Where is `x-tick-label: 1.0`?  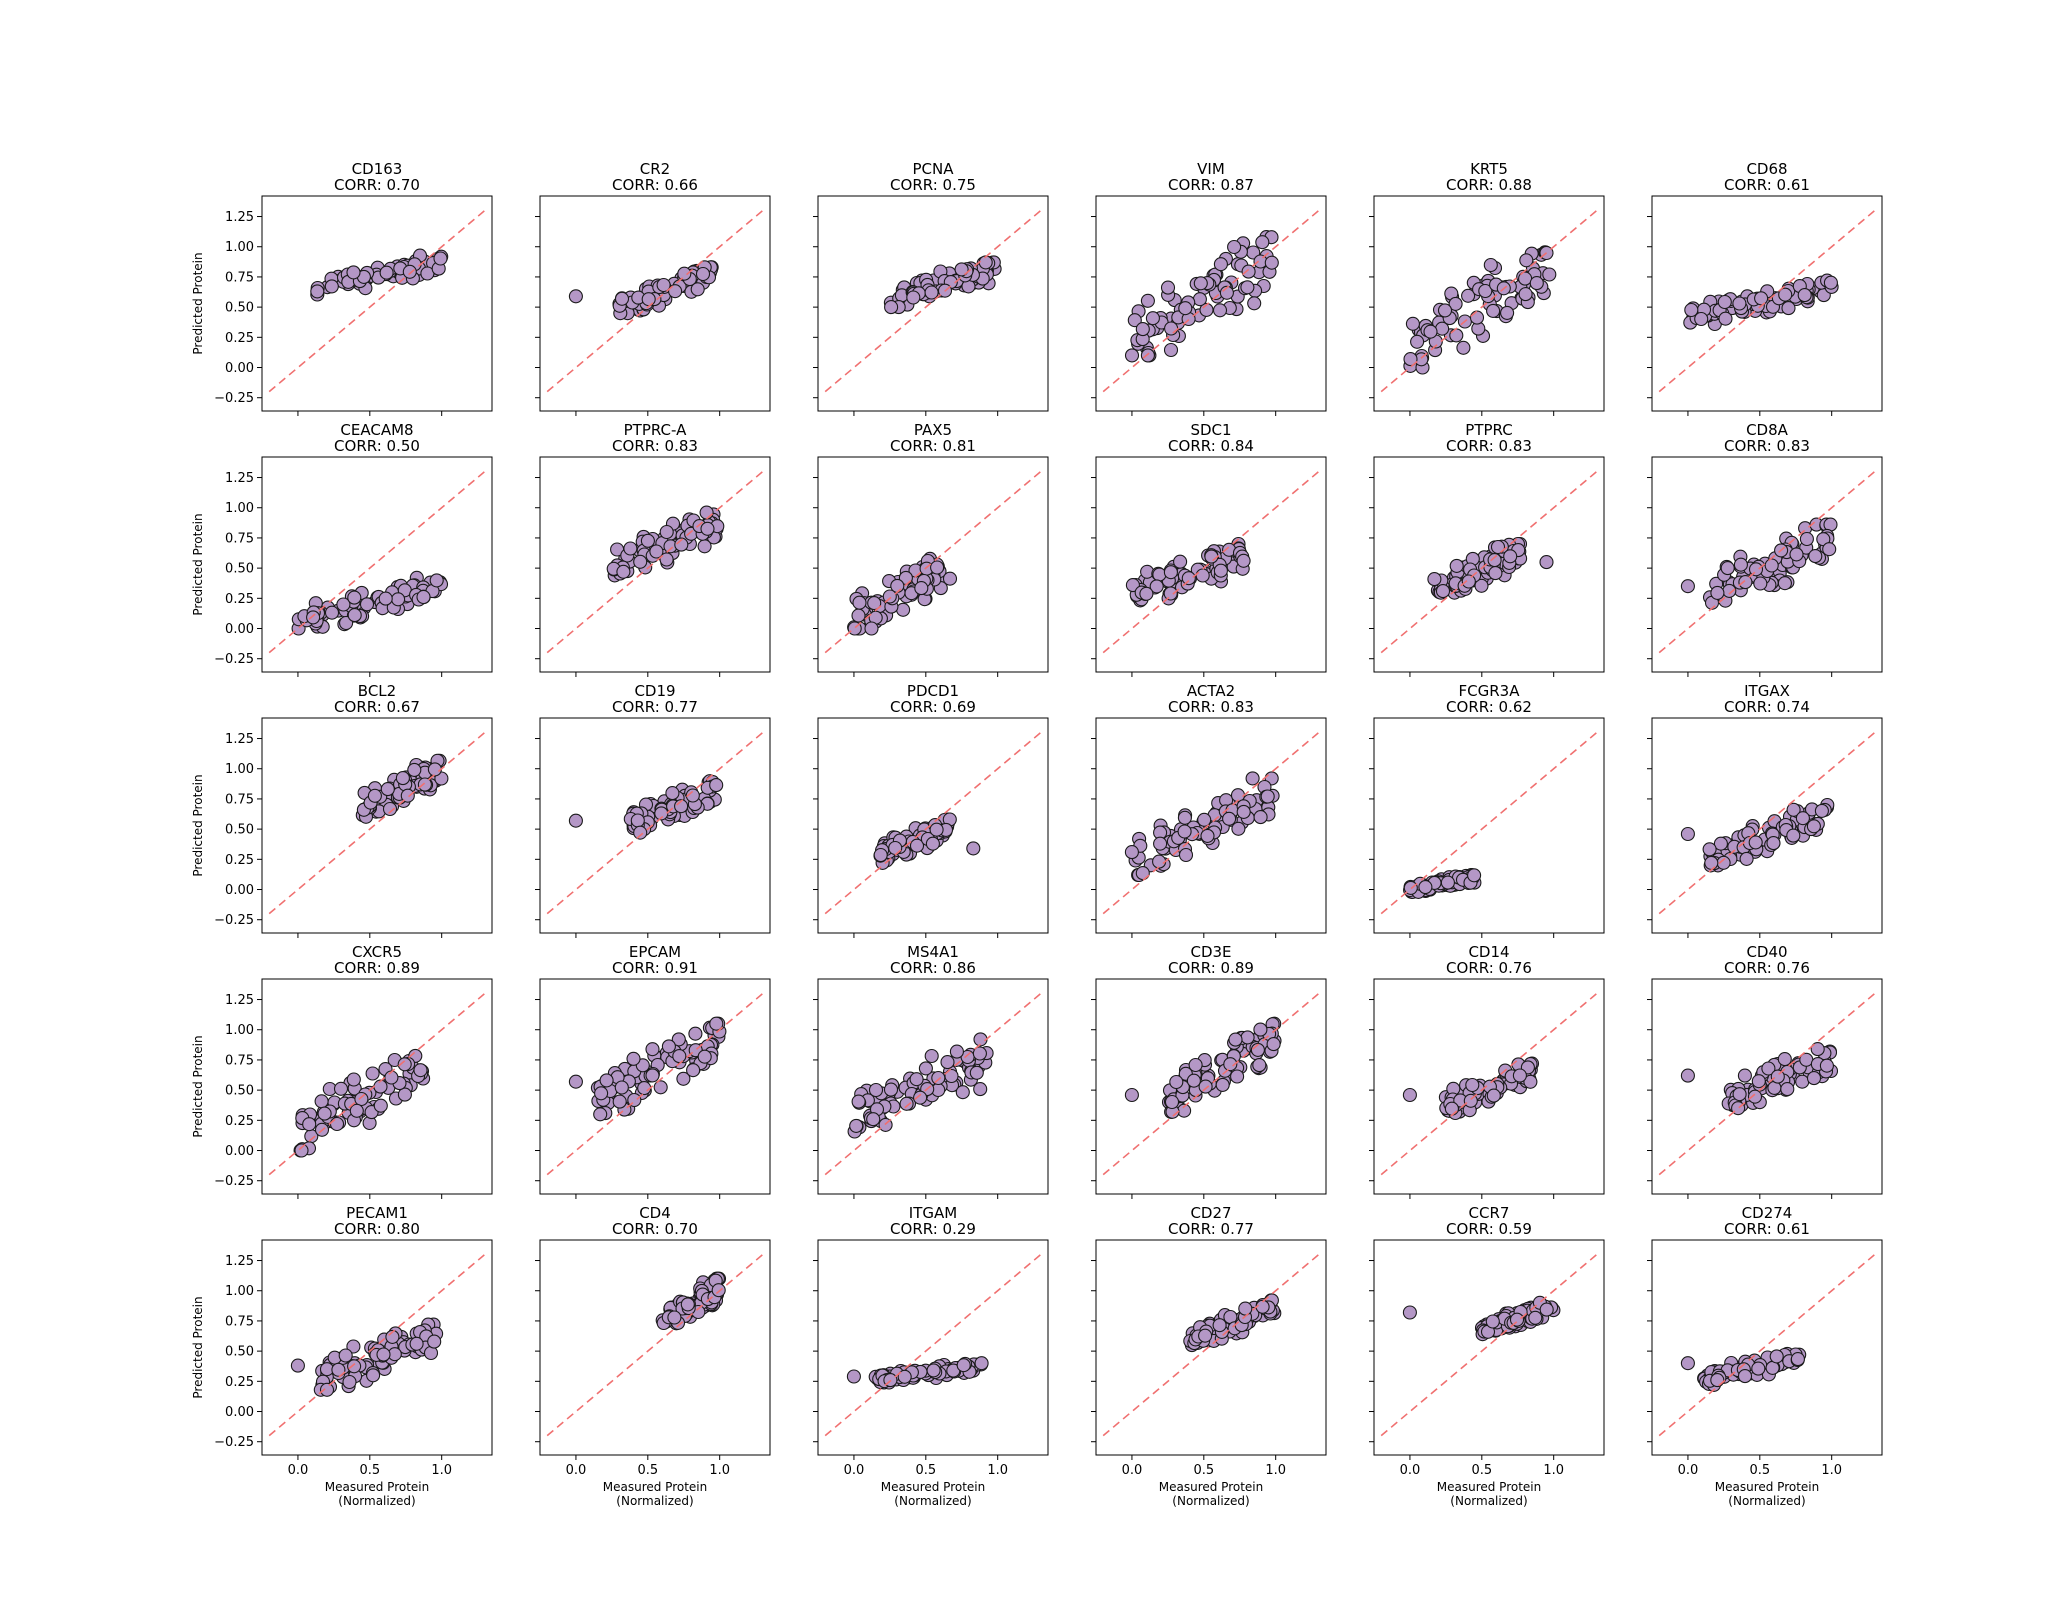 x-tick-label: 1.0 is located at coordinates (1275, 1470).